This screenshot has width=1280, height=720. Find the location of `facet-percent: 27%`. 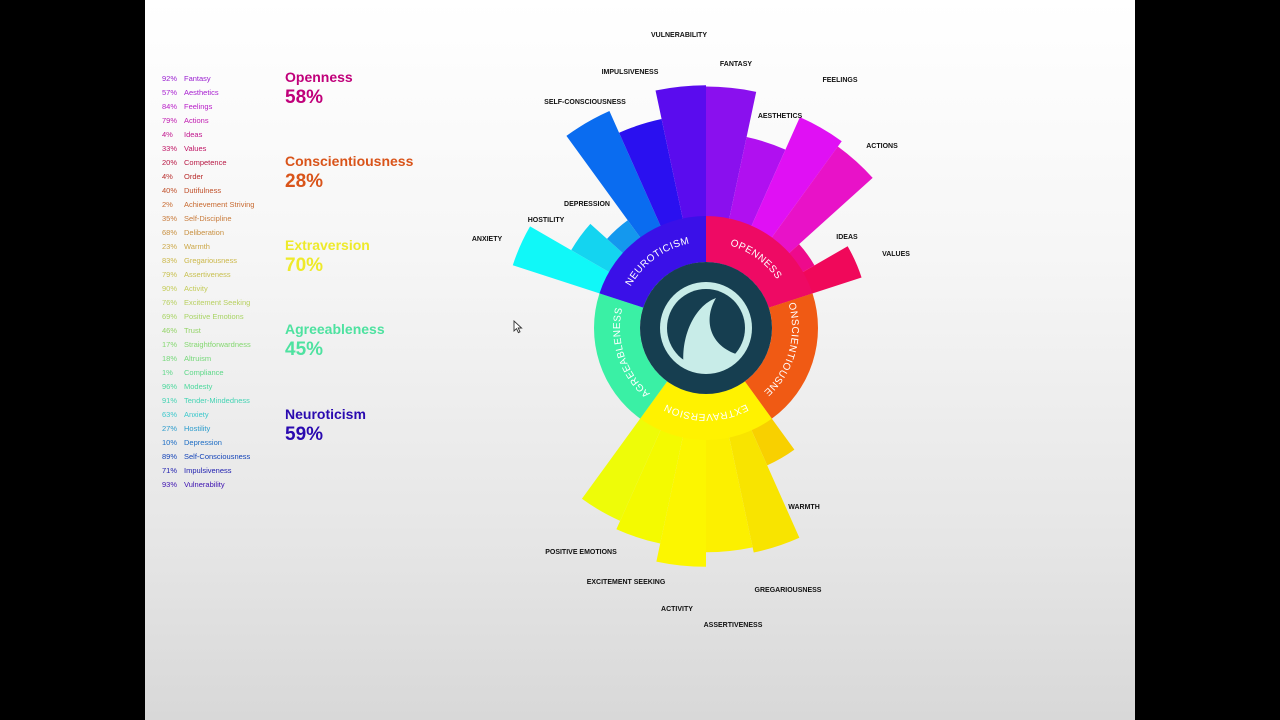

facet-percent: 27% is located at coordinates (170, 428).